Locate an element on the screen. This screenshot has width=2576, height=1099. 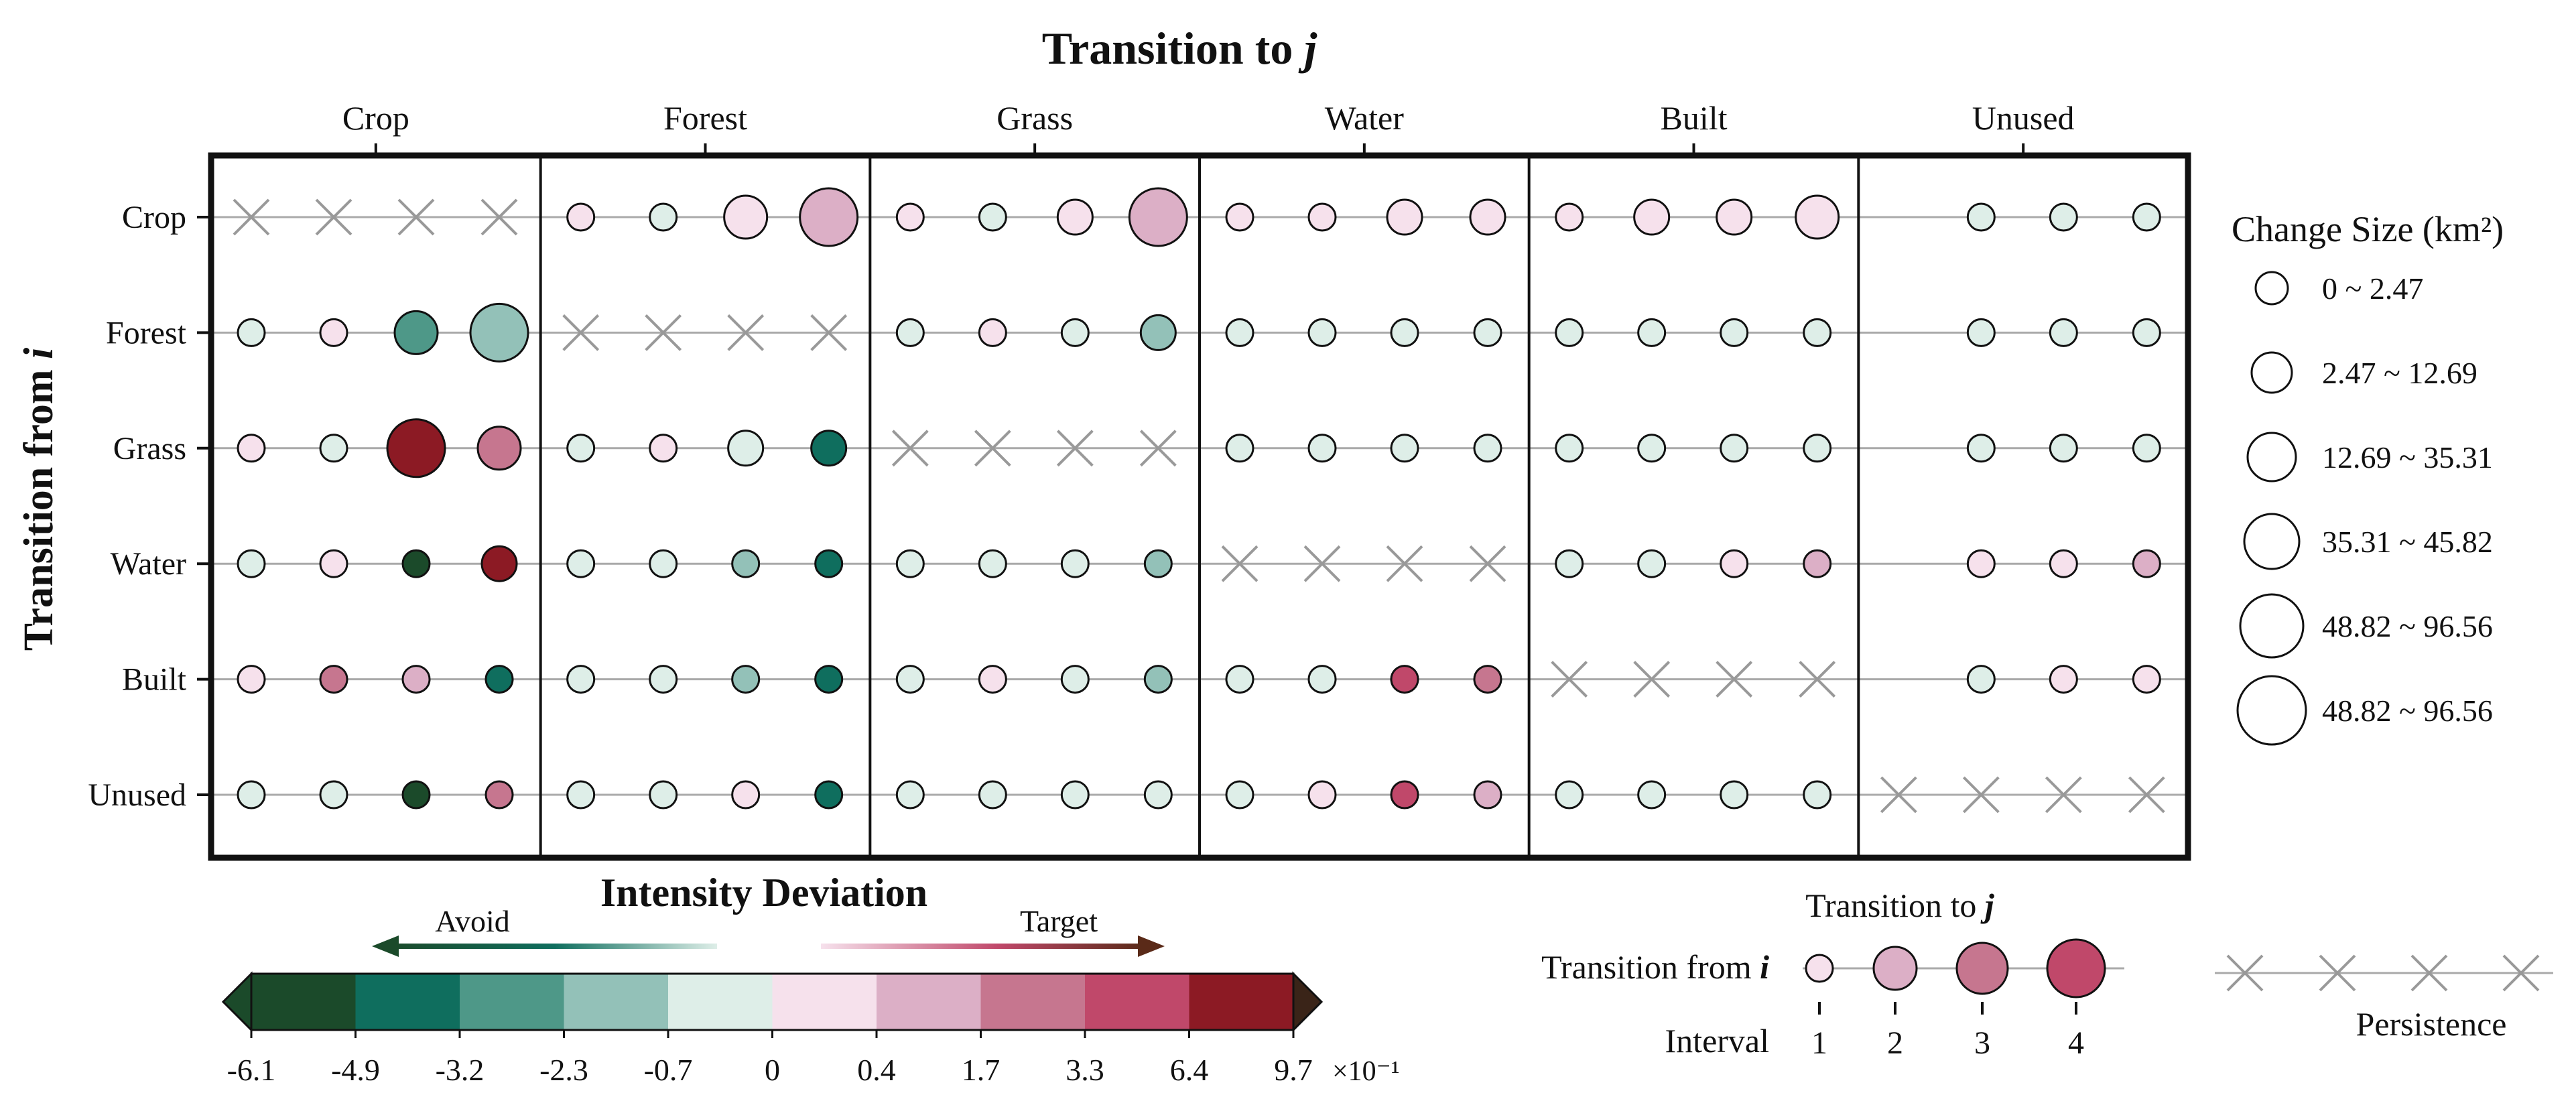
column-label-unused: Unused is located at coordinates (2023, 118).